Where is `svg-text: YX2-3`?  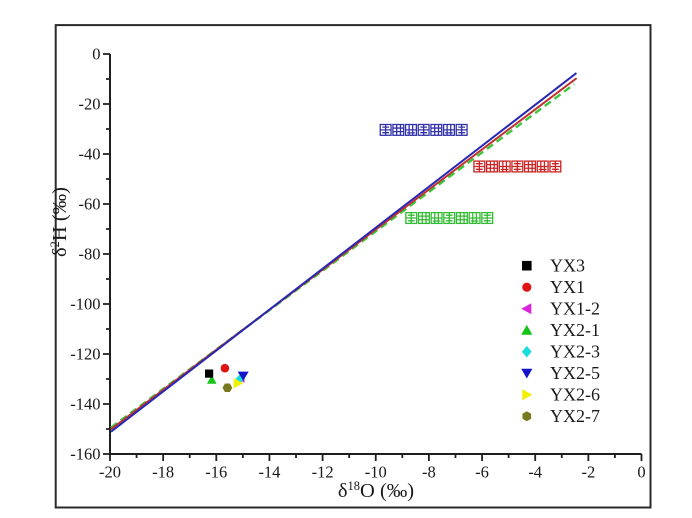
svg-text: YX2-3 is located at coordinates (575, 352).